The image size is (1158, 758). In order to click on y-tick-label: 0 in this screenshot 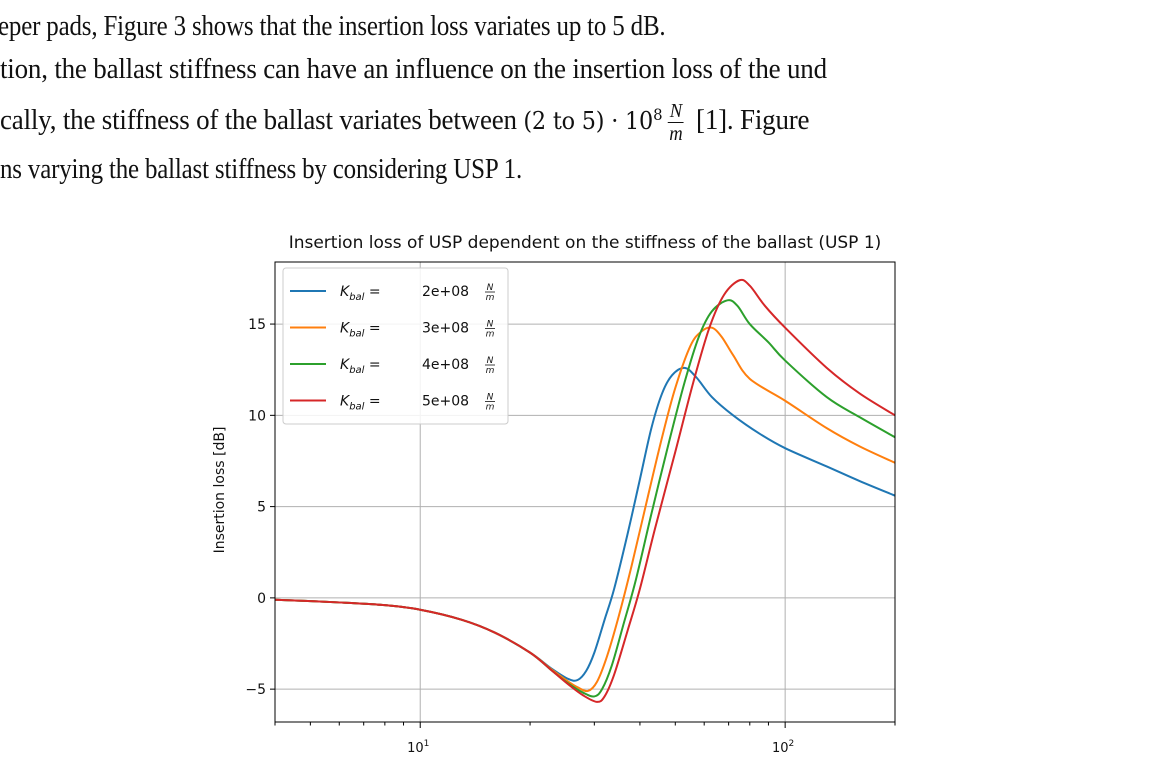, I will do `click(261, 599)`.